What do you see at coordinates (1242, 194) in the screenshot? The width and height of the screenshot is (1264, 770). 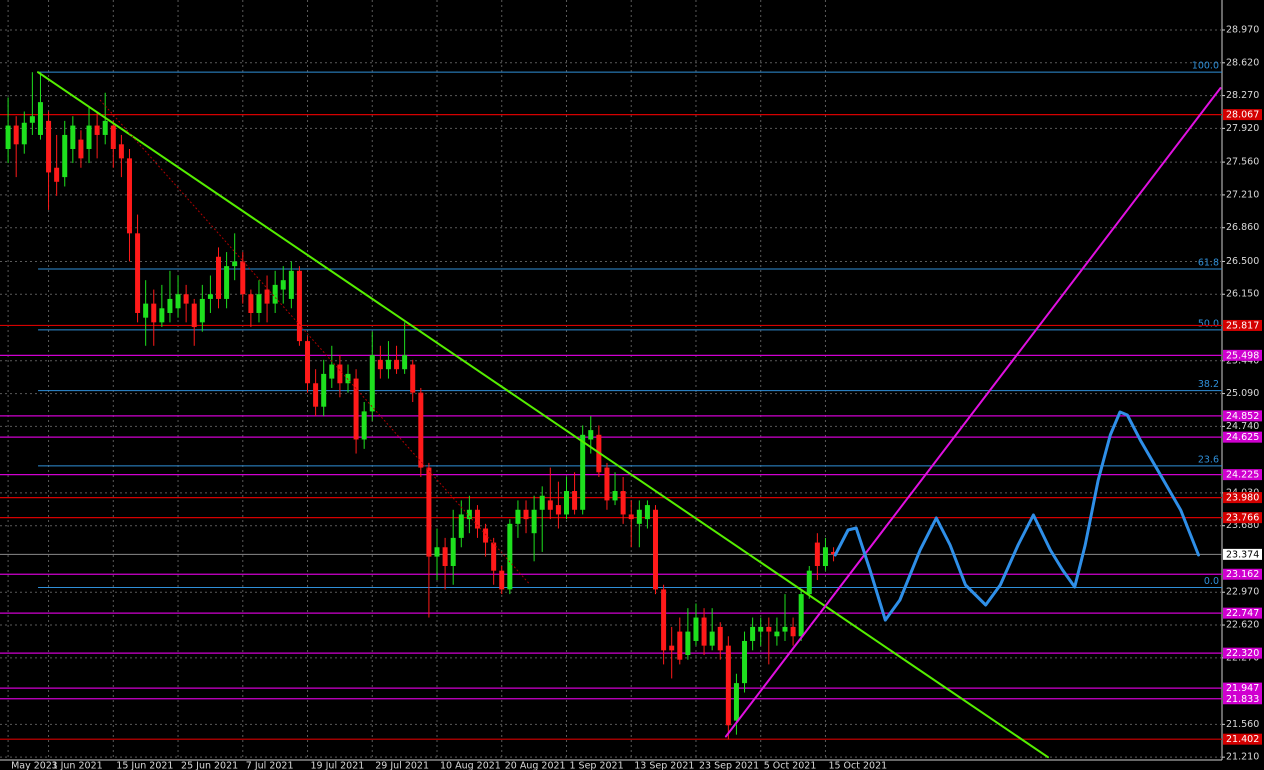 I see `y-tick-label: 27.210` at bounding box center [1242, 194].